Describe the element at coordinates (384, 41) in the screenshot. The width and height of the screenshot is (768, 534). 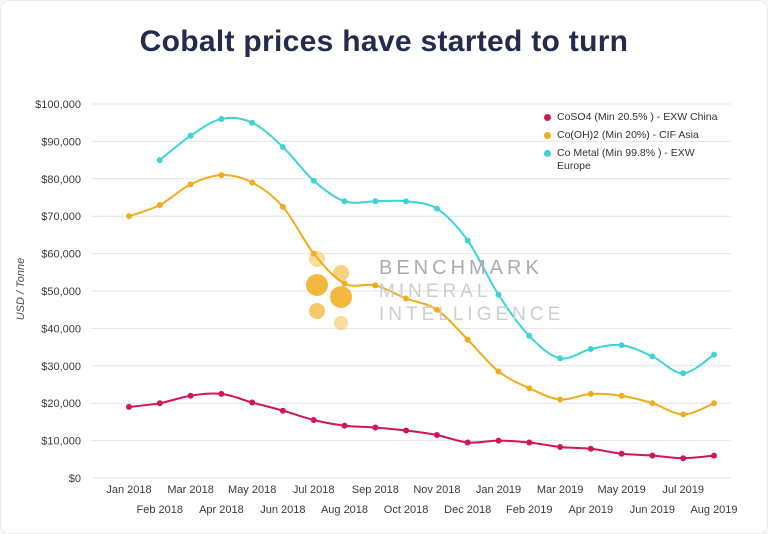
I see `page-title: Cobalt prices have started to turn` at that location.